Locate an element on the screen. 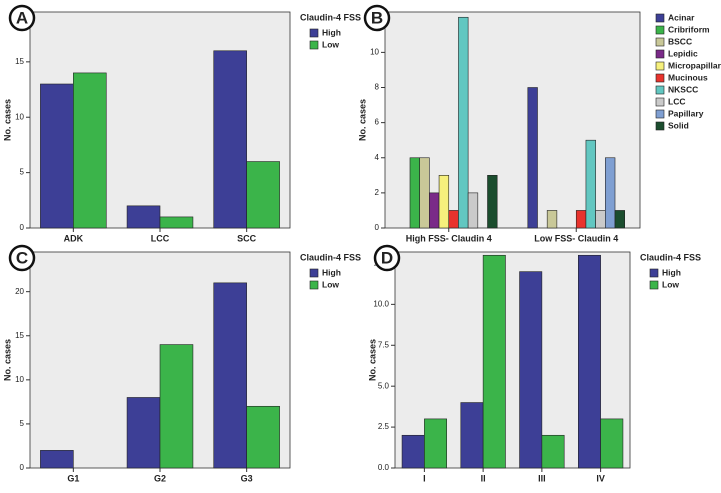 This screenshot has width=721, height=493. x-tick-label: Low FSS- Claudin 4 is located at coordinates (576, 238).